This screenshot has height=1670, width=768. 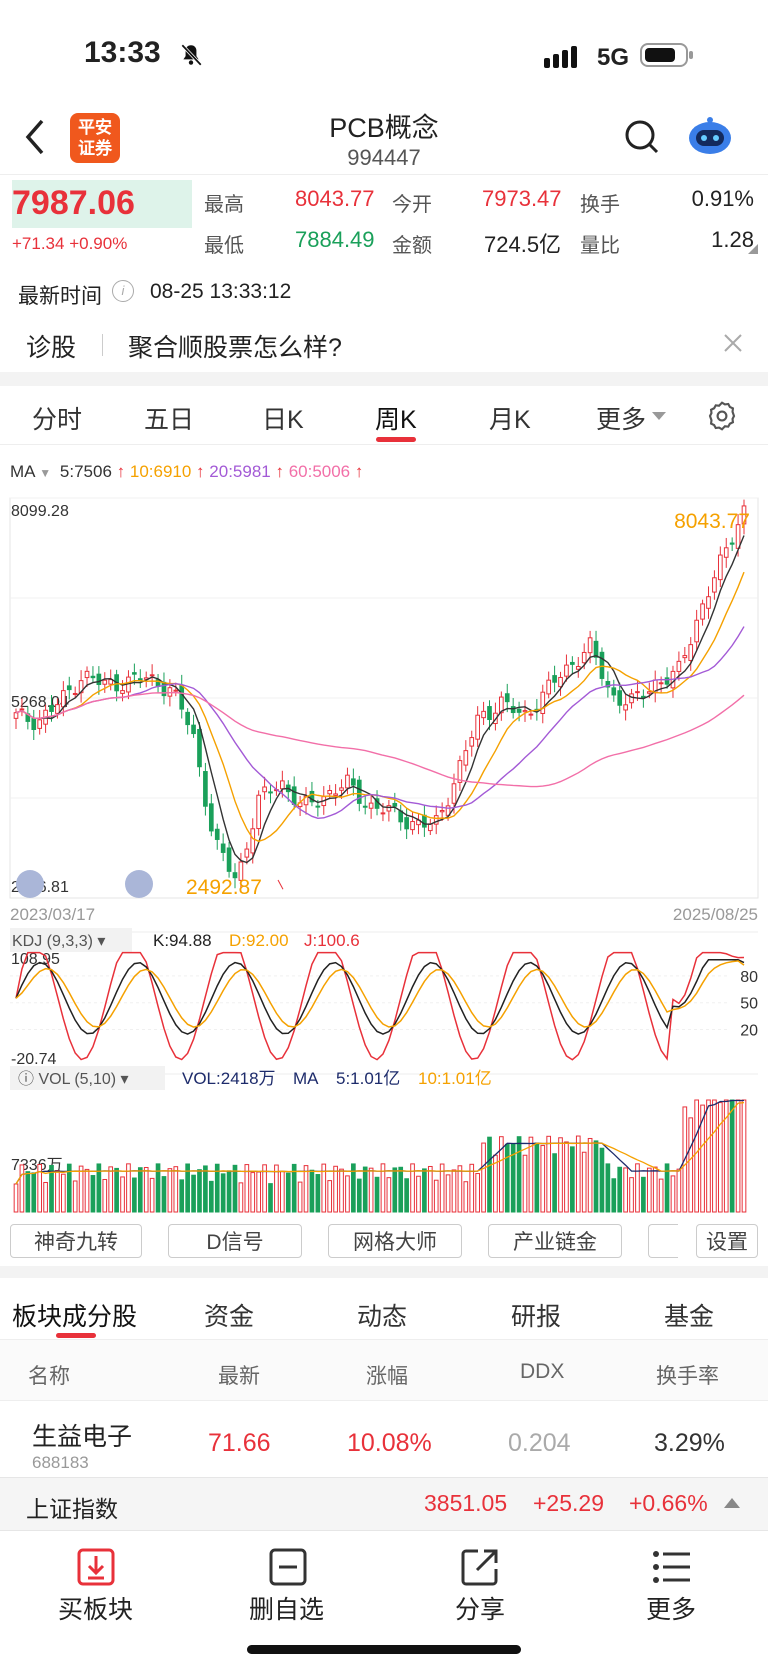 I want to click on search-icon, so click(x=642, y=139).